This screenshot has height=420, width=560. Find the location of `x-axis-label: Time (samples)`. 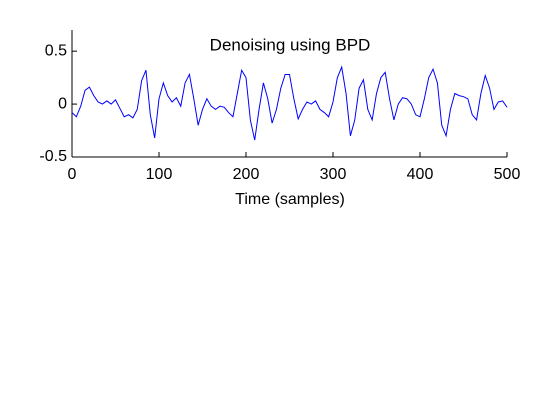

x-axis-label: Time (samples) is located at coordinates (290, 199).